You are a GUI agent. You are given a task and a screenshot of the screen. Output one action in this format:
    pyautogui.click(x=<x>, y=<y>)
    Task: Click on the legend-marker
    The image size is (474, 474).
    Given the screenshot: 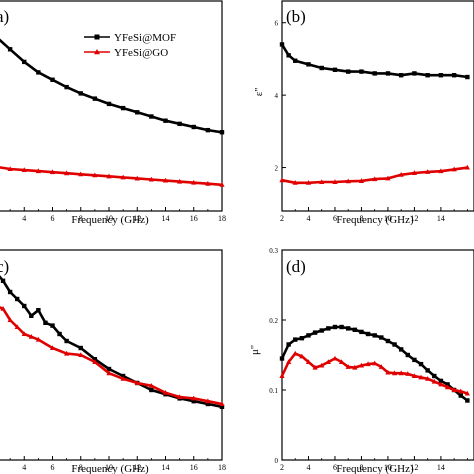 What is the action you would take?
    pyautogui.click(x=97, y=37)
    